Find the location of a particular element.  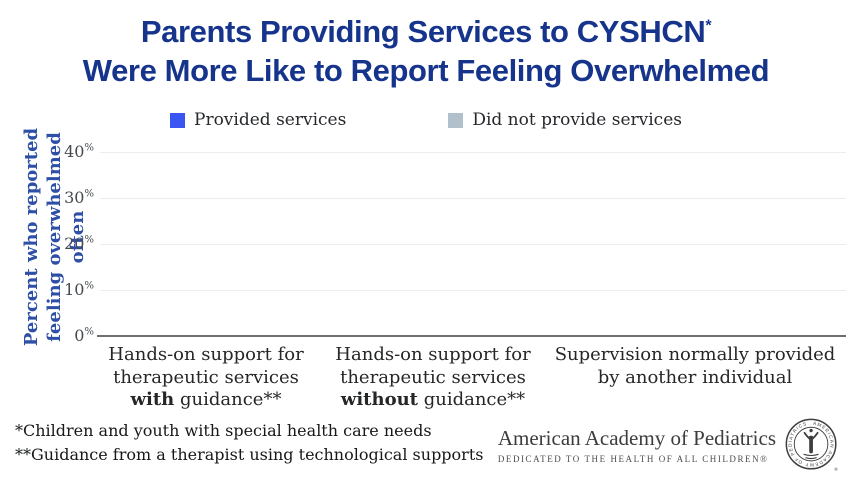

legend-item-did-not-provide-services: Did not provide services is located at coordinates (565, 120).